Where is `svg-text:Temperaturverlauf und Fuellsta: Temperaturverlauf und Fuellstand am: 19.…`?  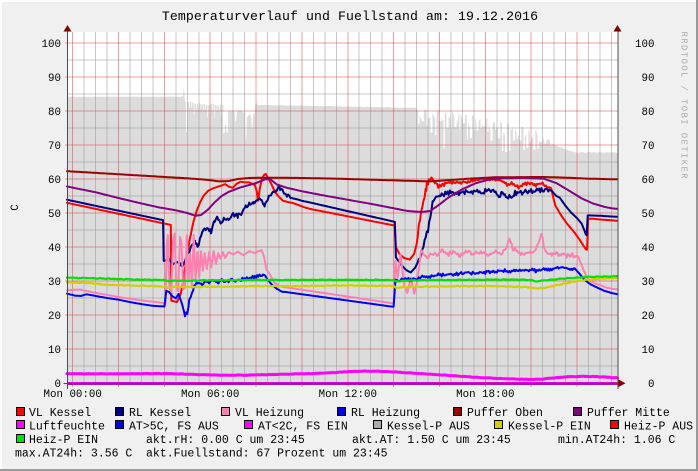 svg-text:Temperaturverlauf und Fuellsta: Temperaturverlauf und Fuellstand am: 19.… is located at coordinates (350, 16).